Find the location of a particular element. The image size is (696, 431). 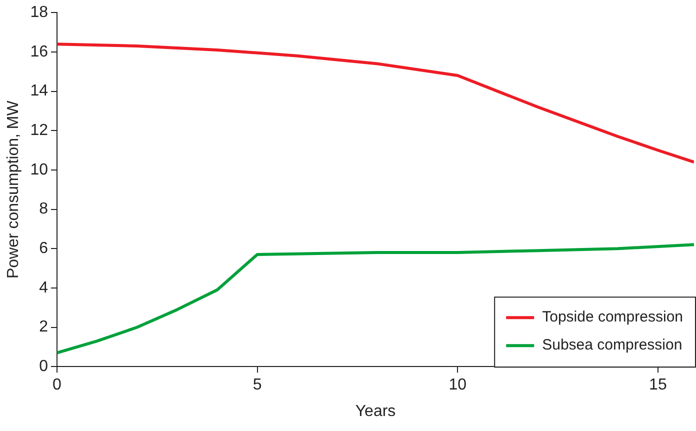

y-tick-label: 10 is located at coordinates (39, 169).